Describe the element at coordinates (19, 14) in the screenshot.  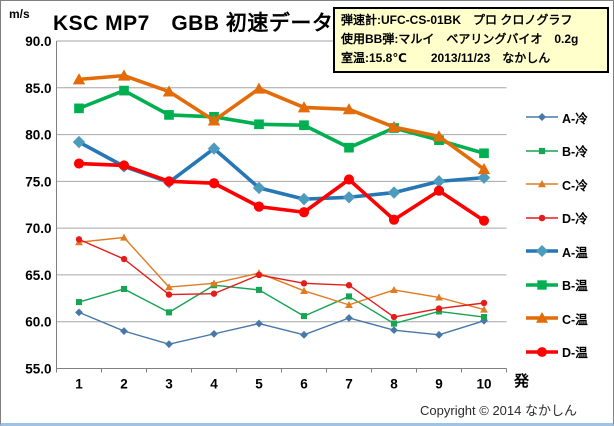
I see `y-axis-unit: m/s` at that location.